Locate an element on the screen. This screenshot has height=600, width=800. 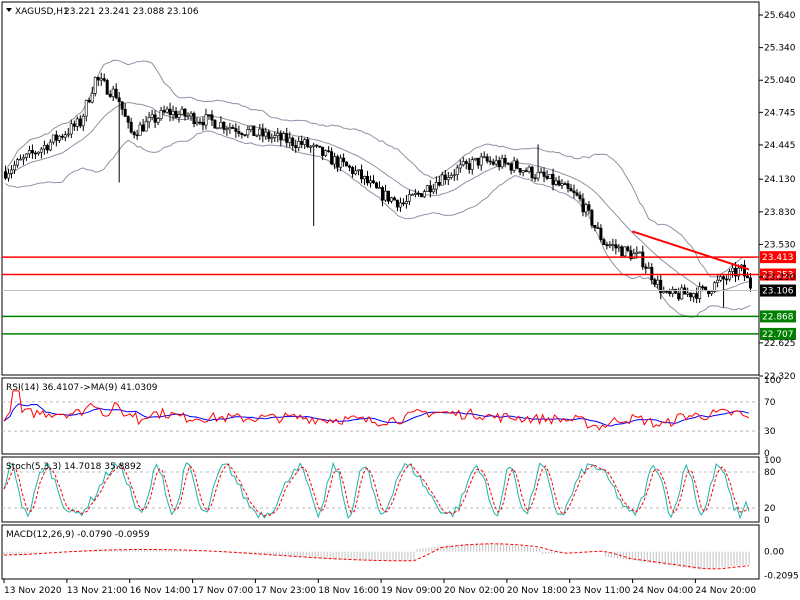
price-tick-label: 24.130 is located at coordinates (780, 180).